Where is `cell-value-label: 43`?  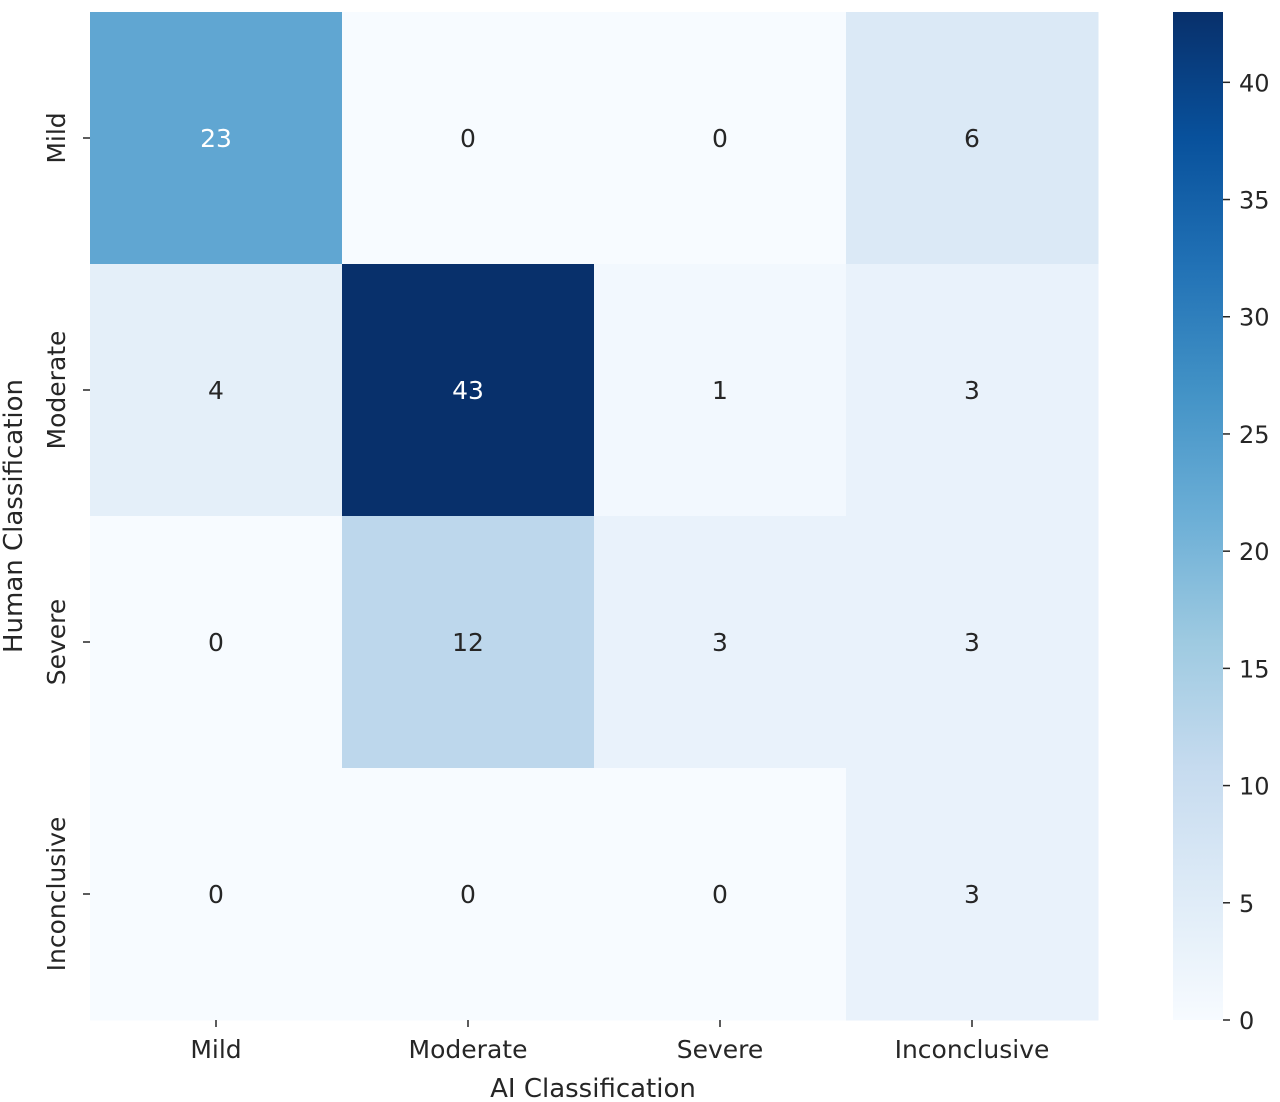
cell-value-label: 43 is located at coordinates (468, 390).